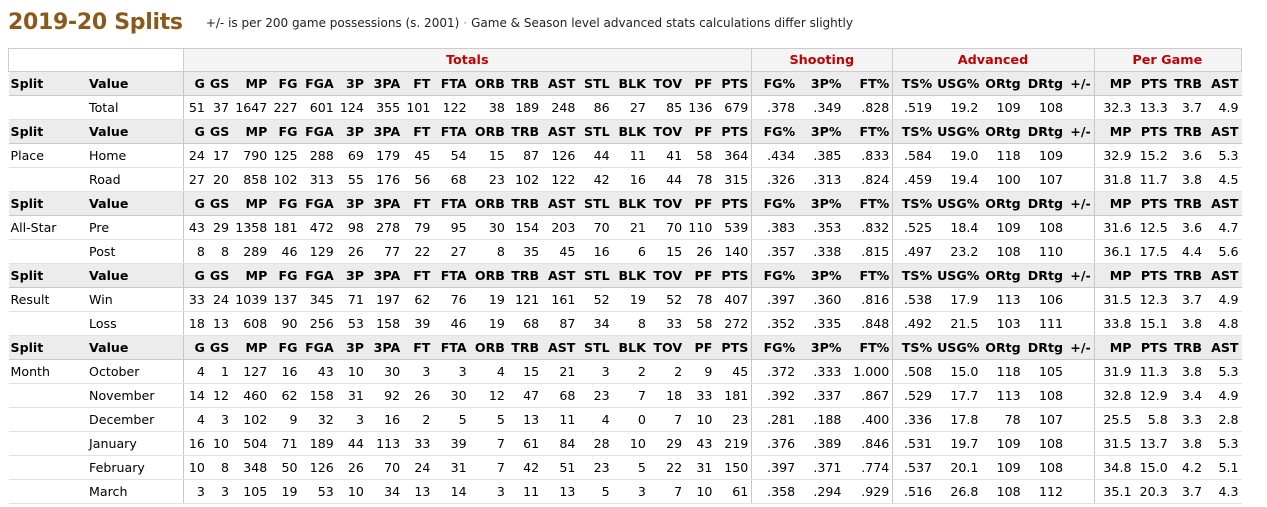  Describe the element at coordinates (385, 203) in the screenshot. I see `column-header-3pa: 3PA` at that location.